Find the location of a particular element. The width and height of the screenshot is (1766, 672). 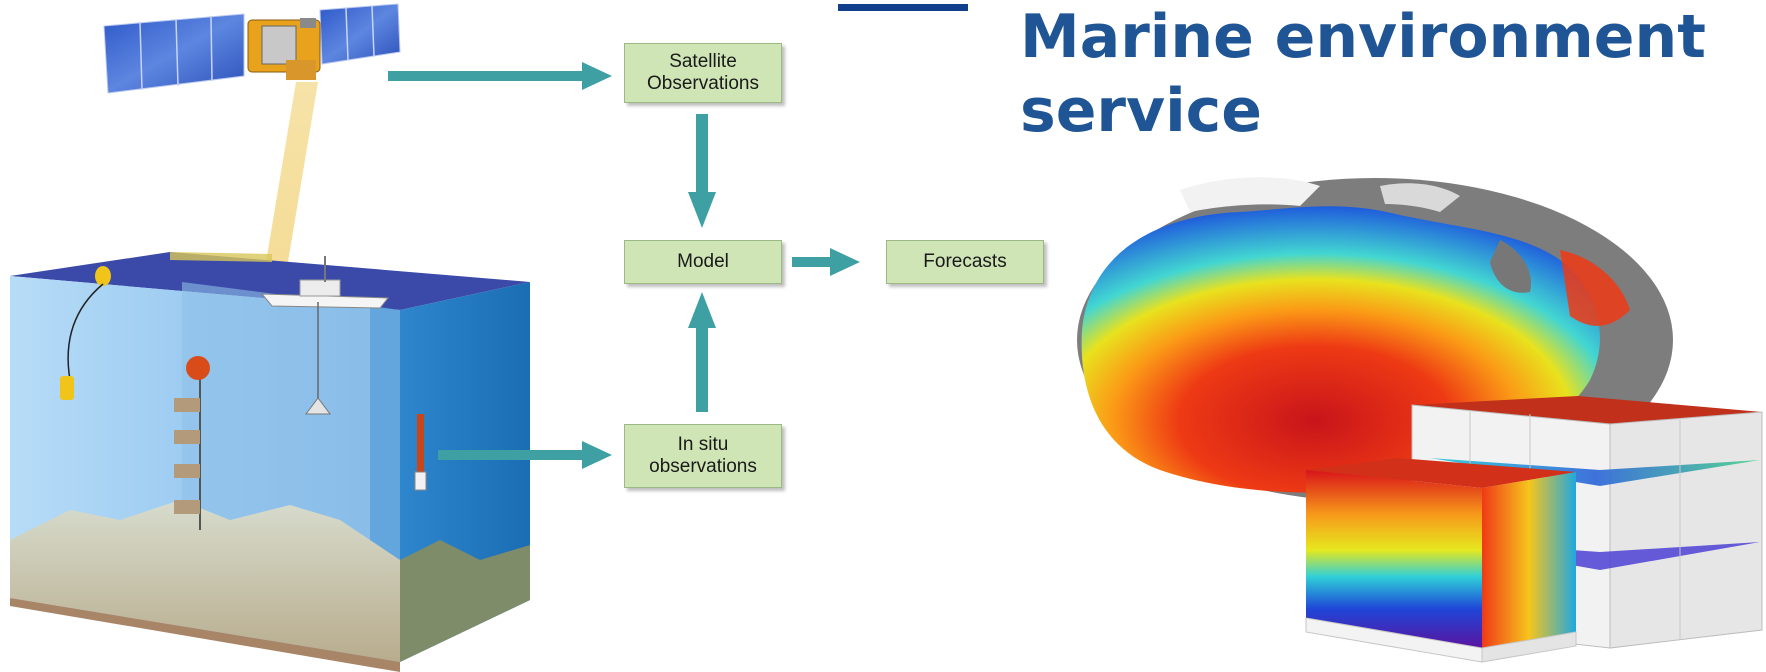

in-situ-observations-label: In situ observations is located at coordinates (703, 455).